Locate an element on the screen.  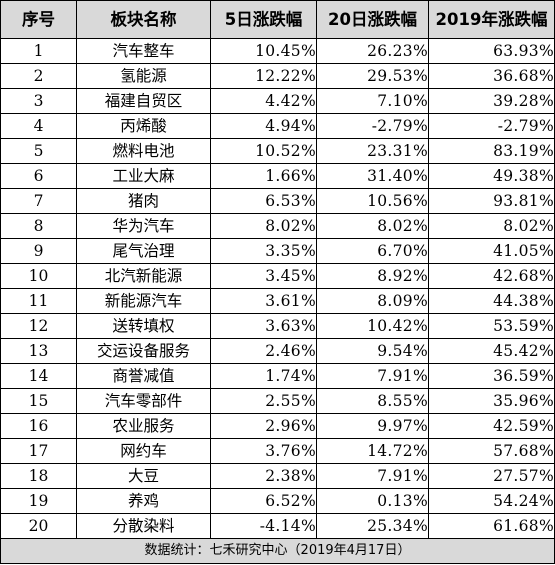
sector-name-cell: 华为汽车 is located at coordinates (143, 226).